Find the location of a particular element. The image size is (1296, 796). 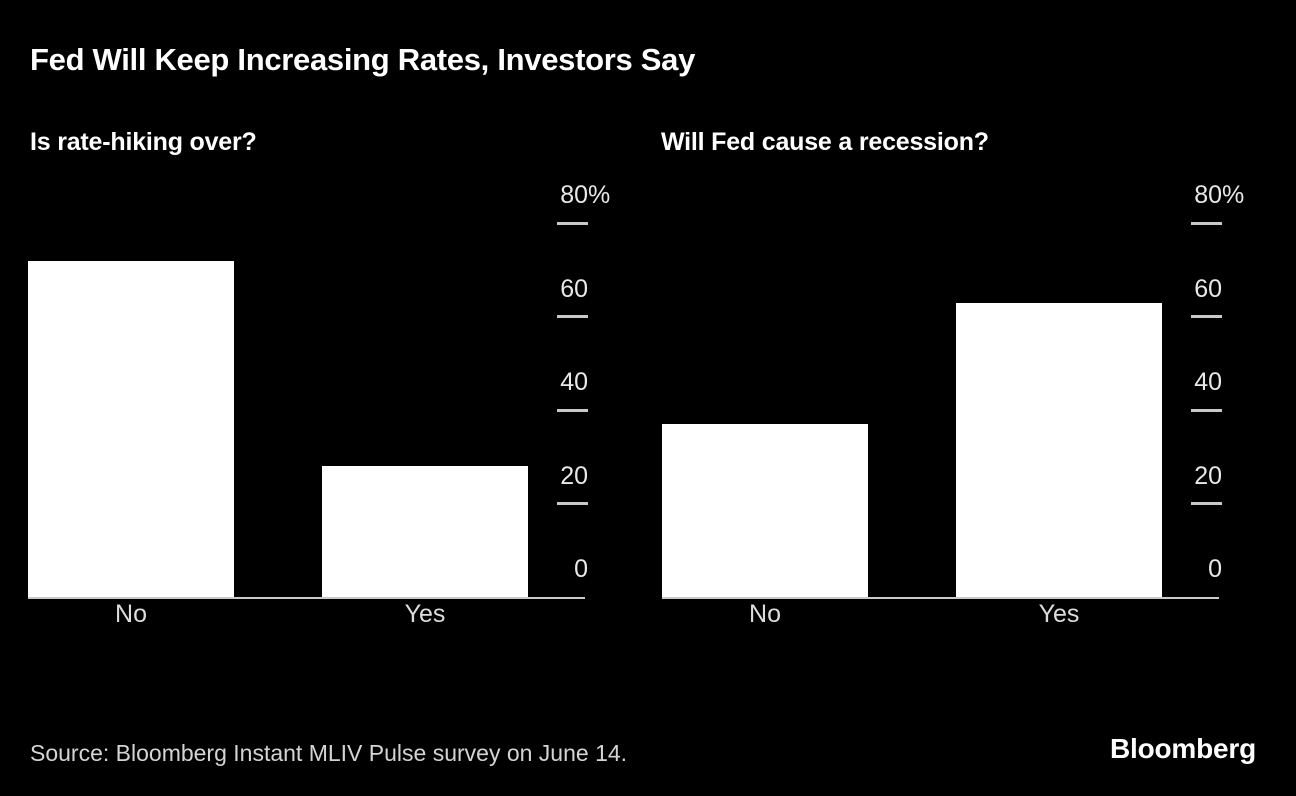

bloomberg-logo: Bloomberg is located at coordinates (1183, 748).